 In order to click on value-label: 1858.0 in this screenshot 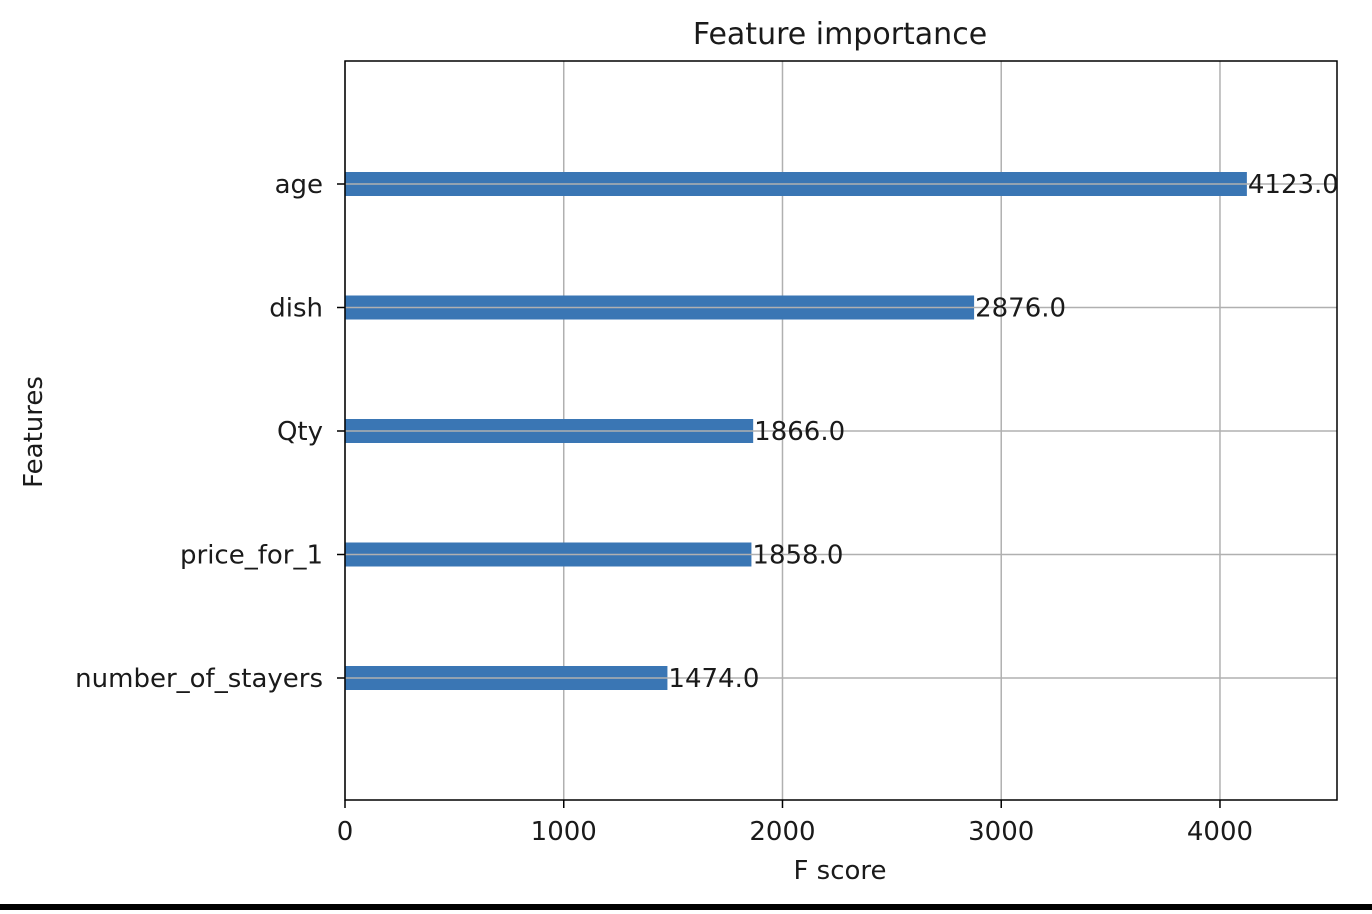, I will do `click(797, 556)`.